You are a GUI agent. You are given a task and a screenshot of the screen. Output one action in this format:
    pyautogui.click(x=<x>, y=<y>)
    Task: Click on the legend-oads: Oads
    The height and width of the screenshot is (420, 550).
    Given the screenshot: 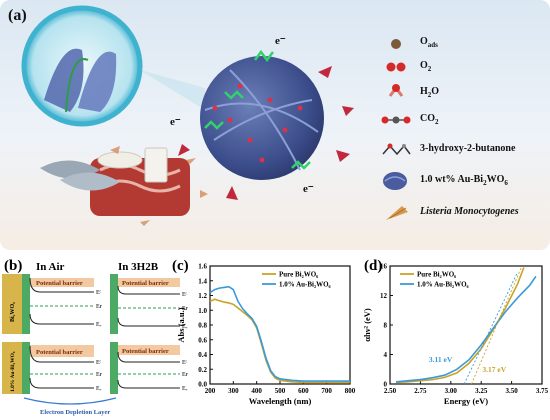 What is the action you would take?
    pyautogui.click(x=429, y=42)
    